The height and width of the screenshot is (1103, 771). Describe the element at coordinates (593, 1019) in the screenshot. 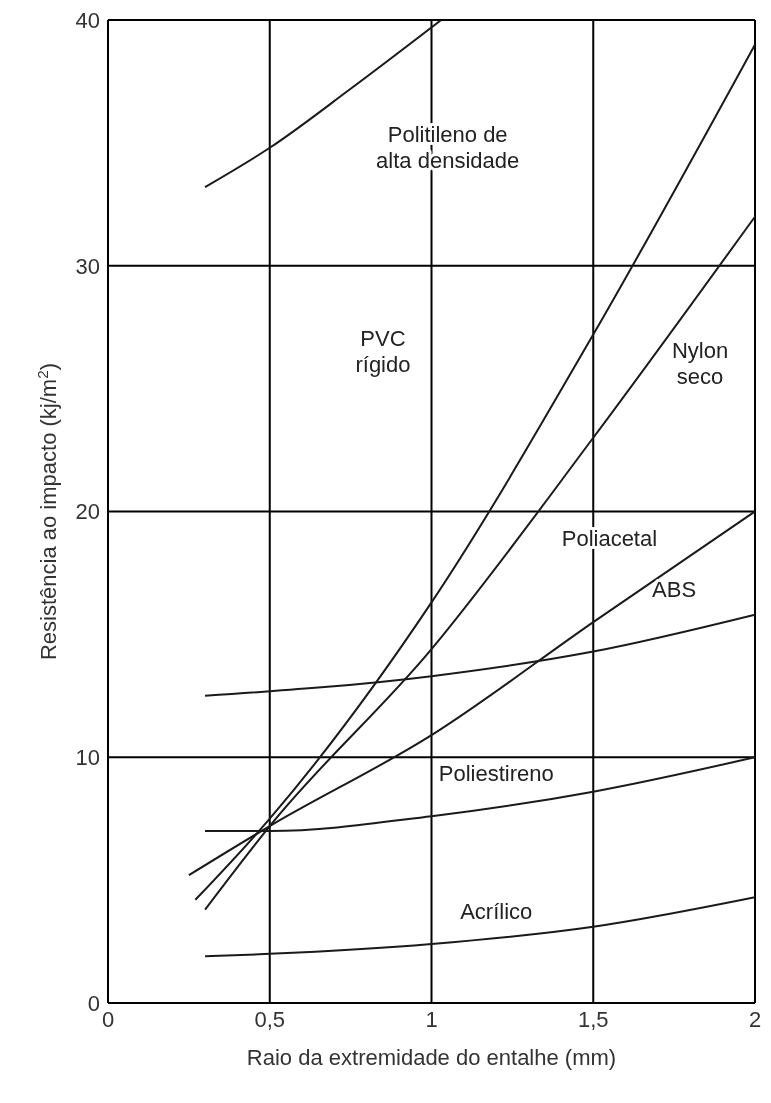

I see `x-tick-label: 1,5` at that location.